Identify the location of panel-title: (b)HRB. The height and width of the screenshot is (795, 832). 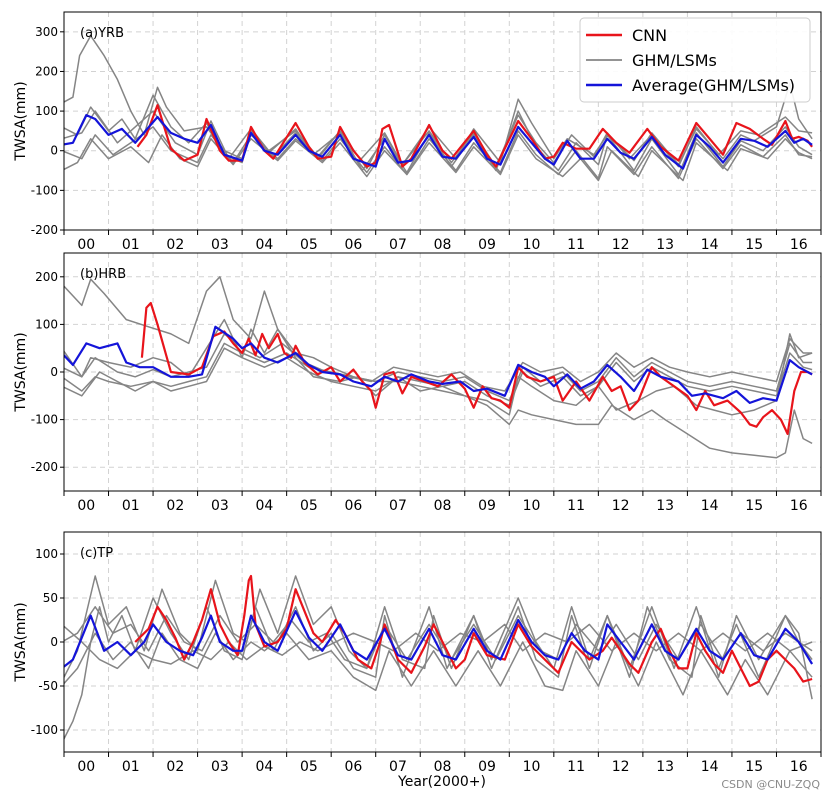
(103, 274).